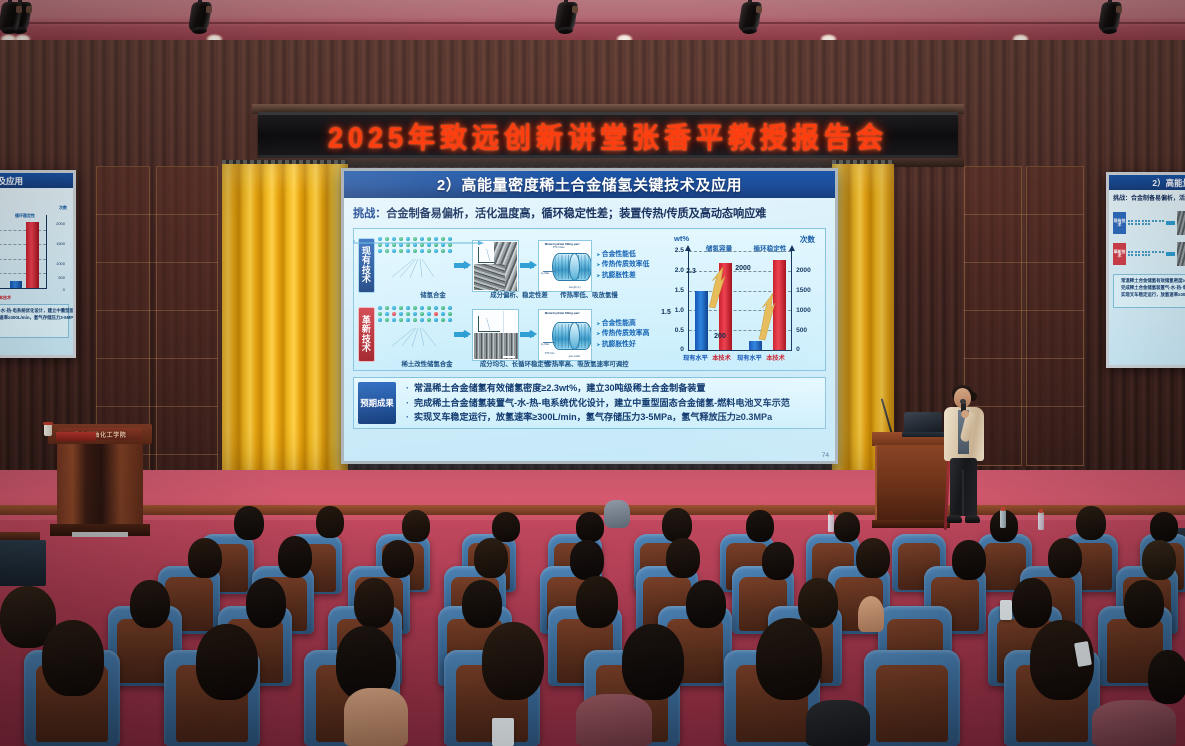 The width and height of the screenshot is (1185, 746). What do you see at coordinates (717, 288) in the screenshot?
I see `trend-arrow-icon` at bounding box center [717, 288].